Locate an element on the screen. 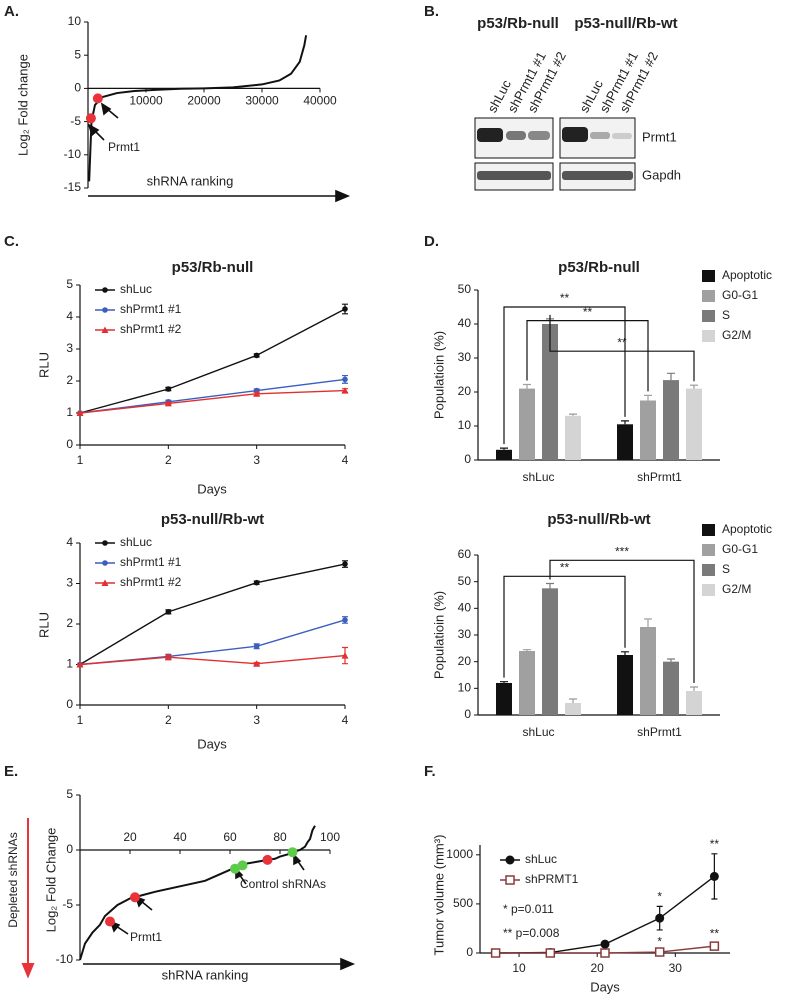 This screenshot has width=800, height=999. y-tick-label: -5 is located at coordinates (75, 121).